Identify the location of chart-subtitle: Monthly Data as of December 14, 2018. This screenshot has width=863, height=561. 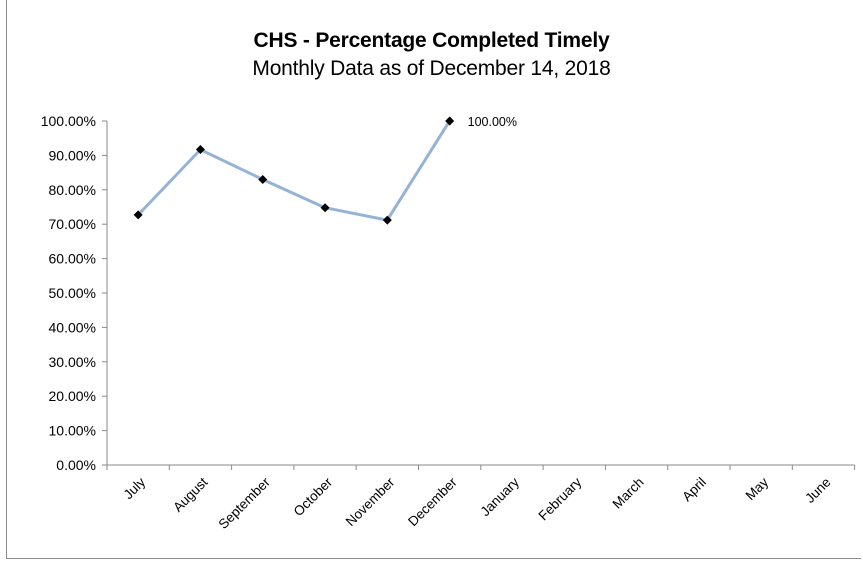
(431, 68).